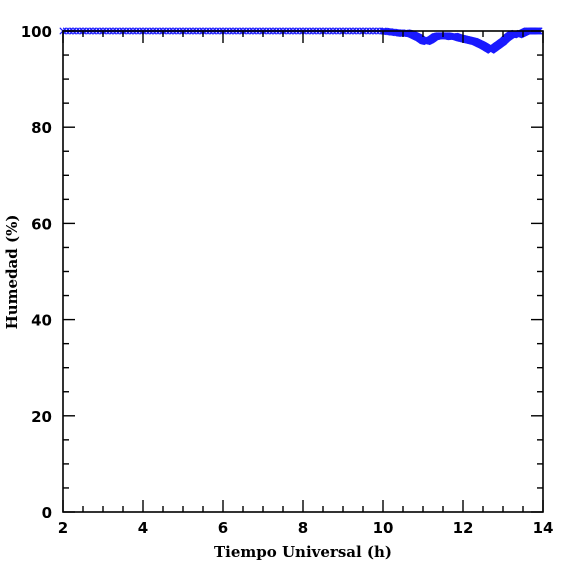  What do you see at coordinates (383, 528) in the screenshot?
I see `x-tick-label: 10` at bounding box center [383, 528].